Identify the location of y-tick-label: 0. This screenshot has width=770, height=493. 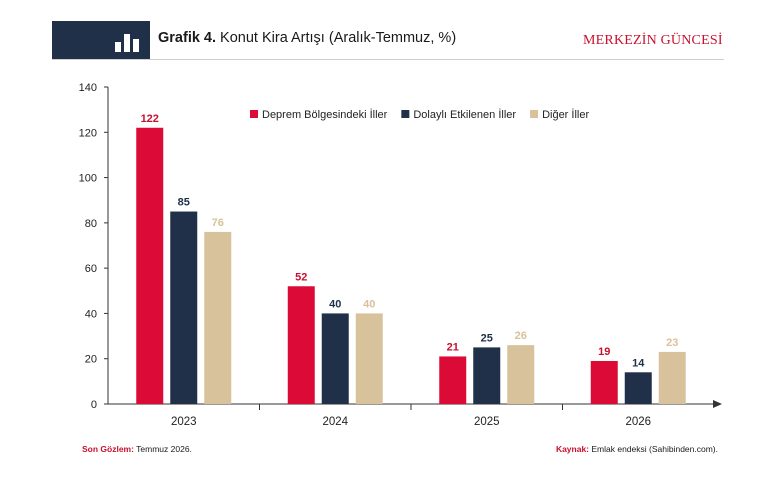
(94, 405).